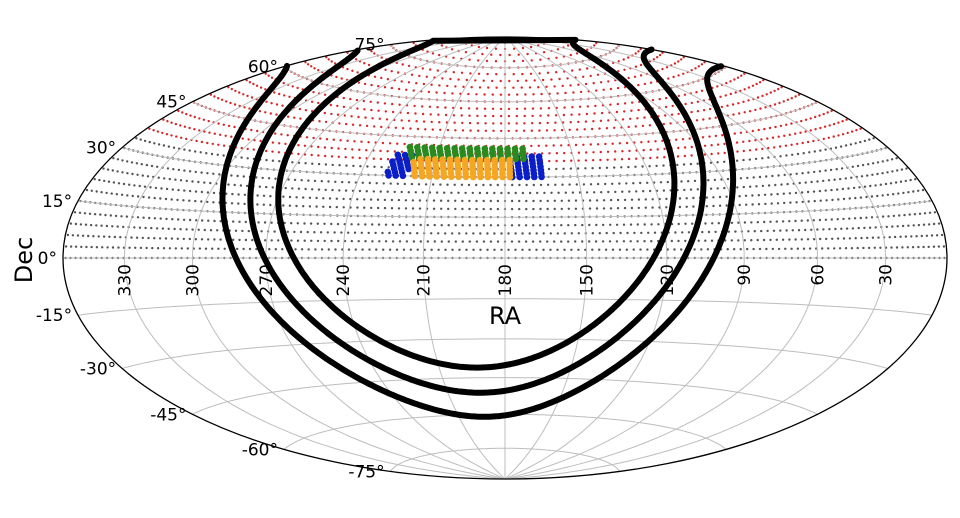 This screenshot has width=960, height=518. Describe the element at coordinates (819, 275) in the screenshot. I see `ra-tick-label: 60` at that location.